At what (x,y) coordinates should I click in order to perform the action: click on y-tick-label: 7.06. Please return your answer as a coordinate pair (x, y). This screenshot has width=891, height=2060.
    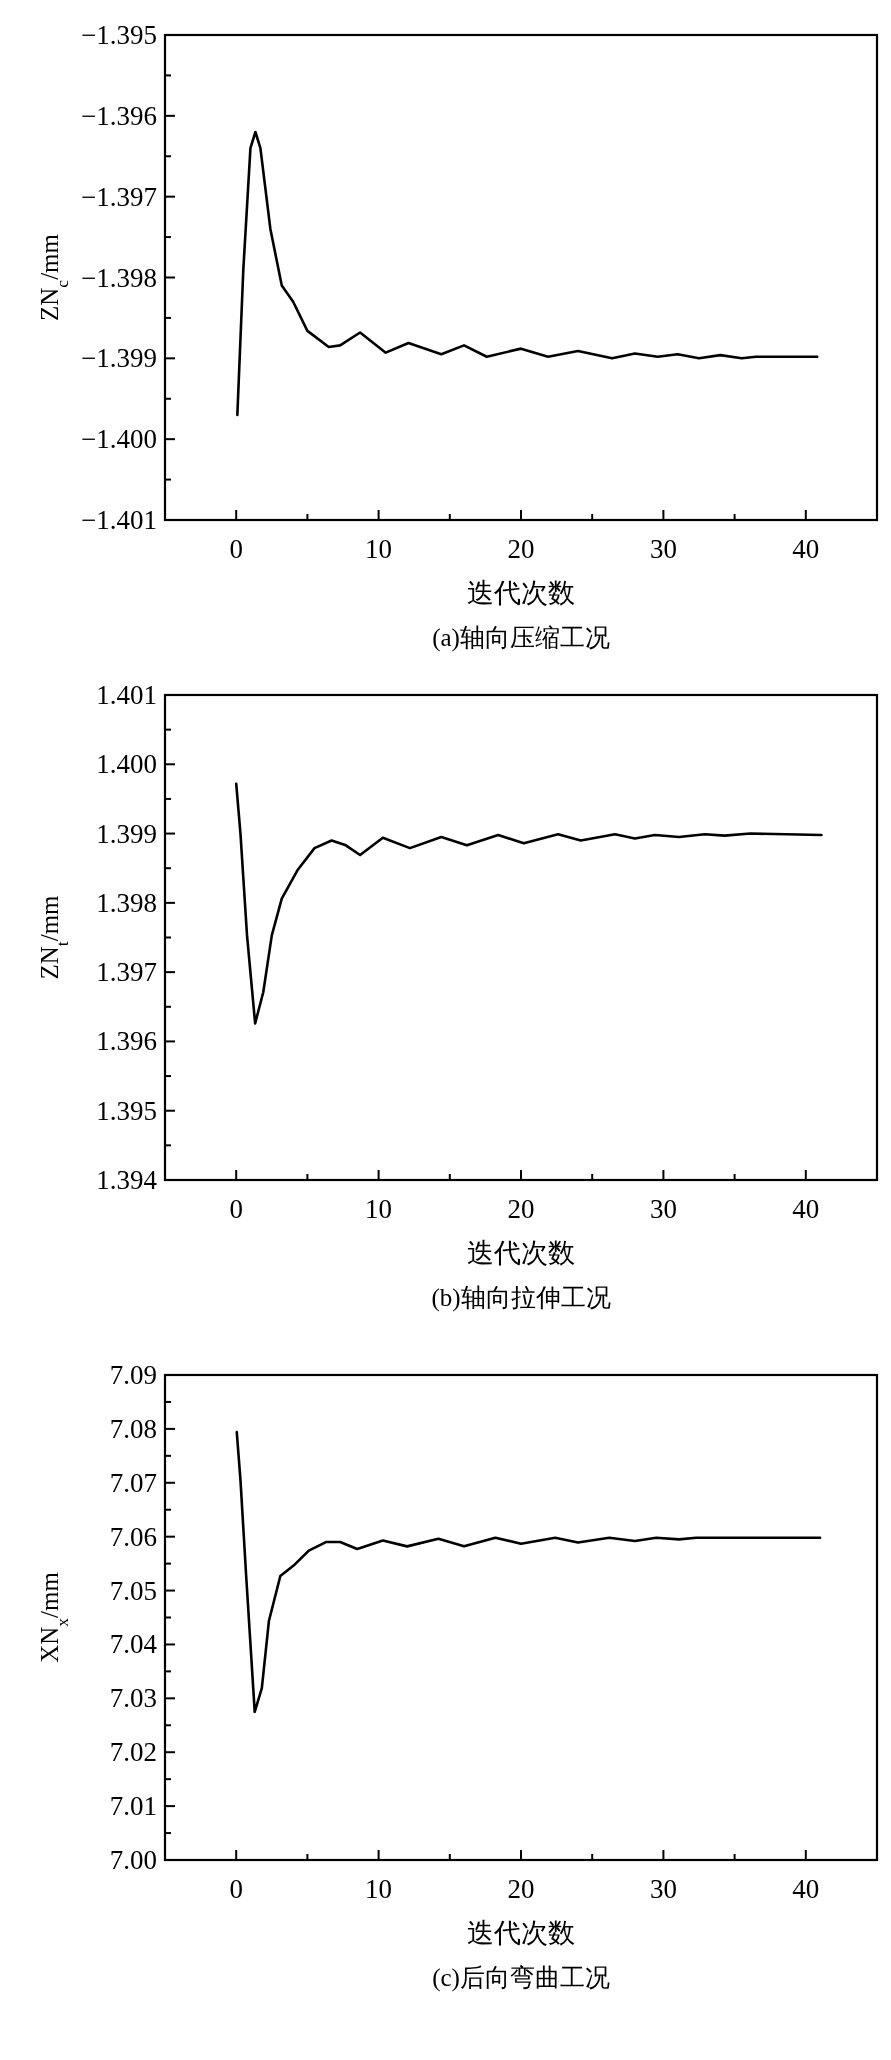
    Looking at the image, I should click on (133, 1536).